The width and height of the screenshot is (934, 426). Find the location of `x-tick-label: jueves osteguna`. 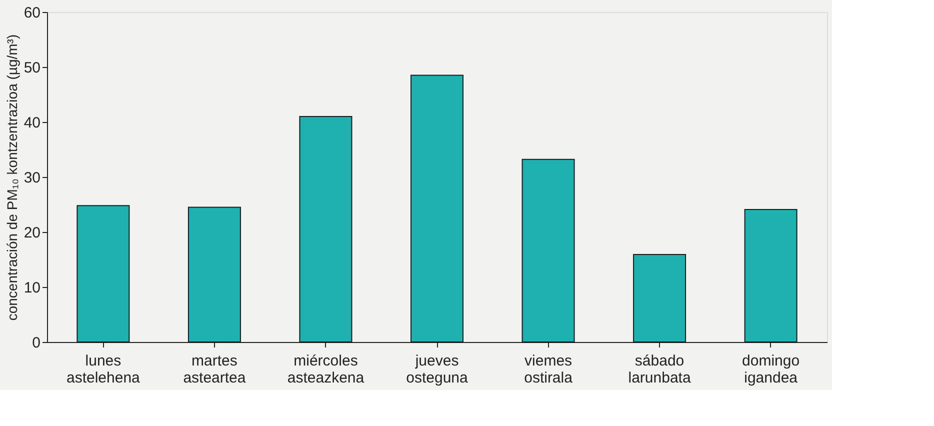

x-tick-label: jueves osteguna is located at coordinates (437, 369).